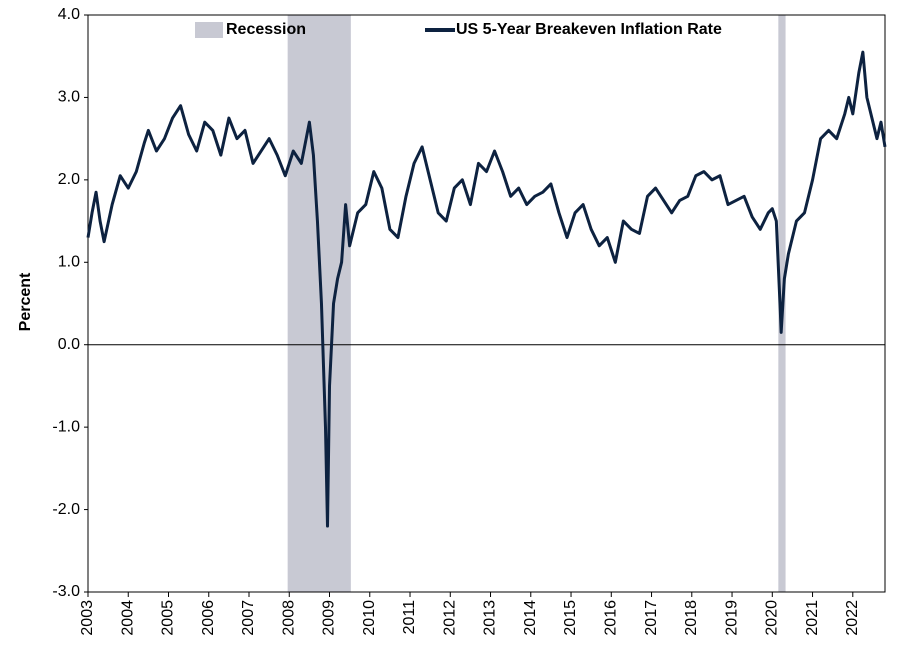 The image size is (900, 654). What do you see at coordinates (69, 14) in the screenshot?
I see `y-tick-label: 4.0` at bounding box center [69, 14].